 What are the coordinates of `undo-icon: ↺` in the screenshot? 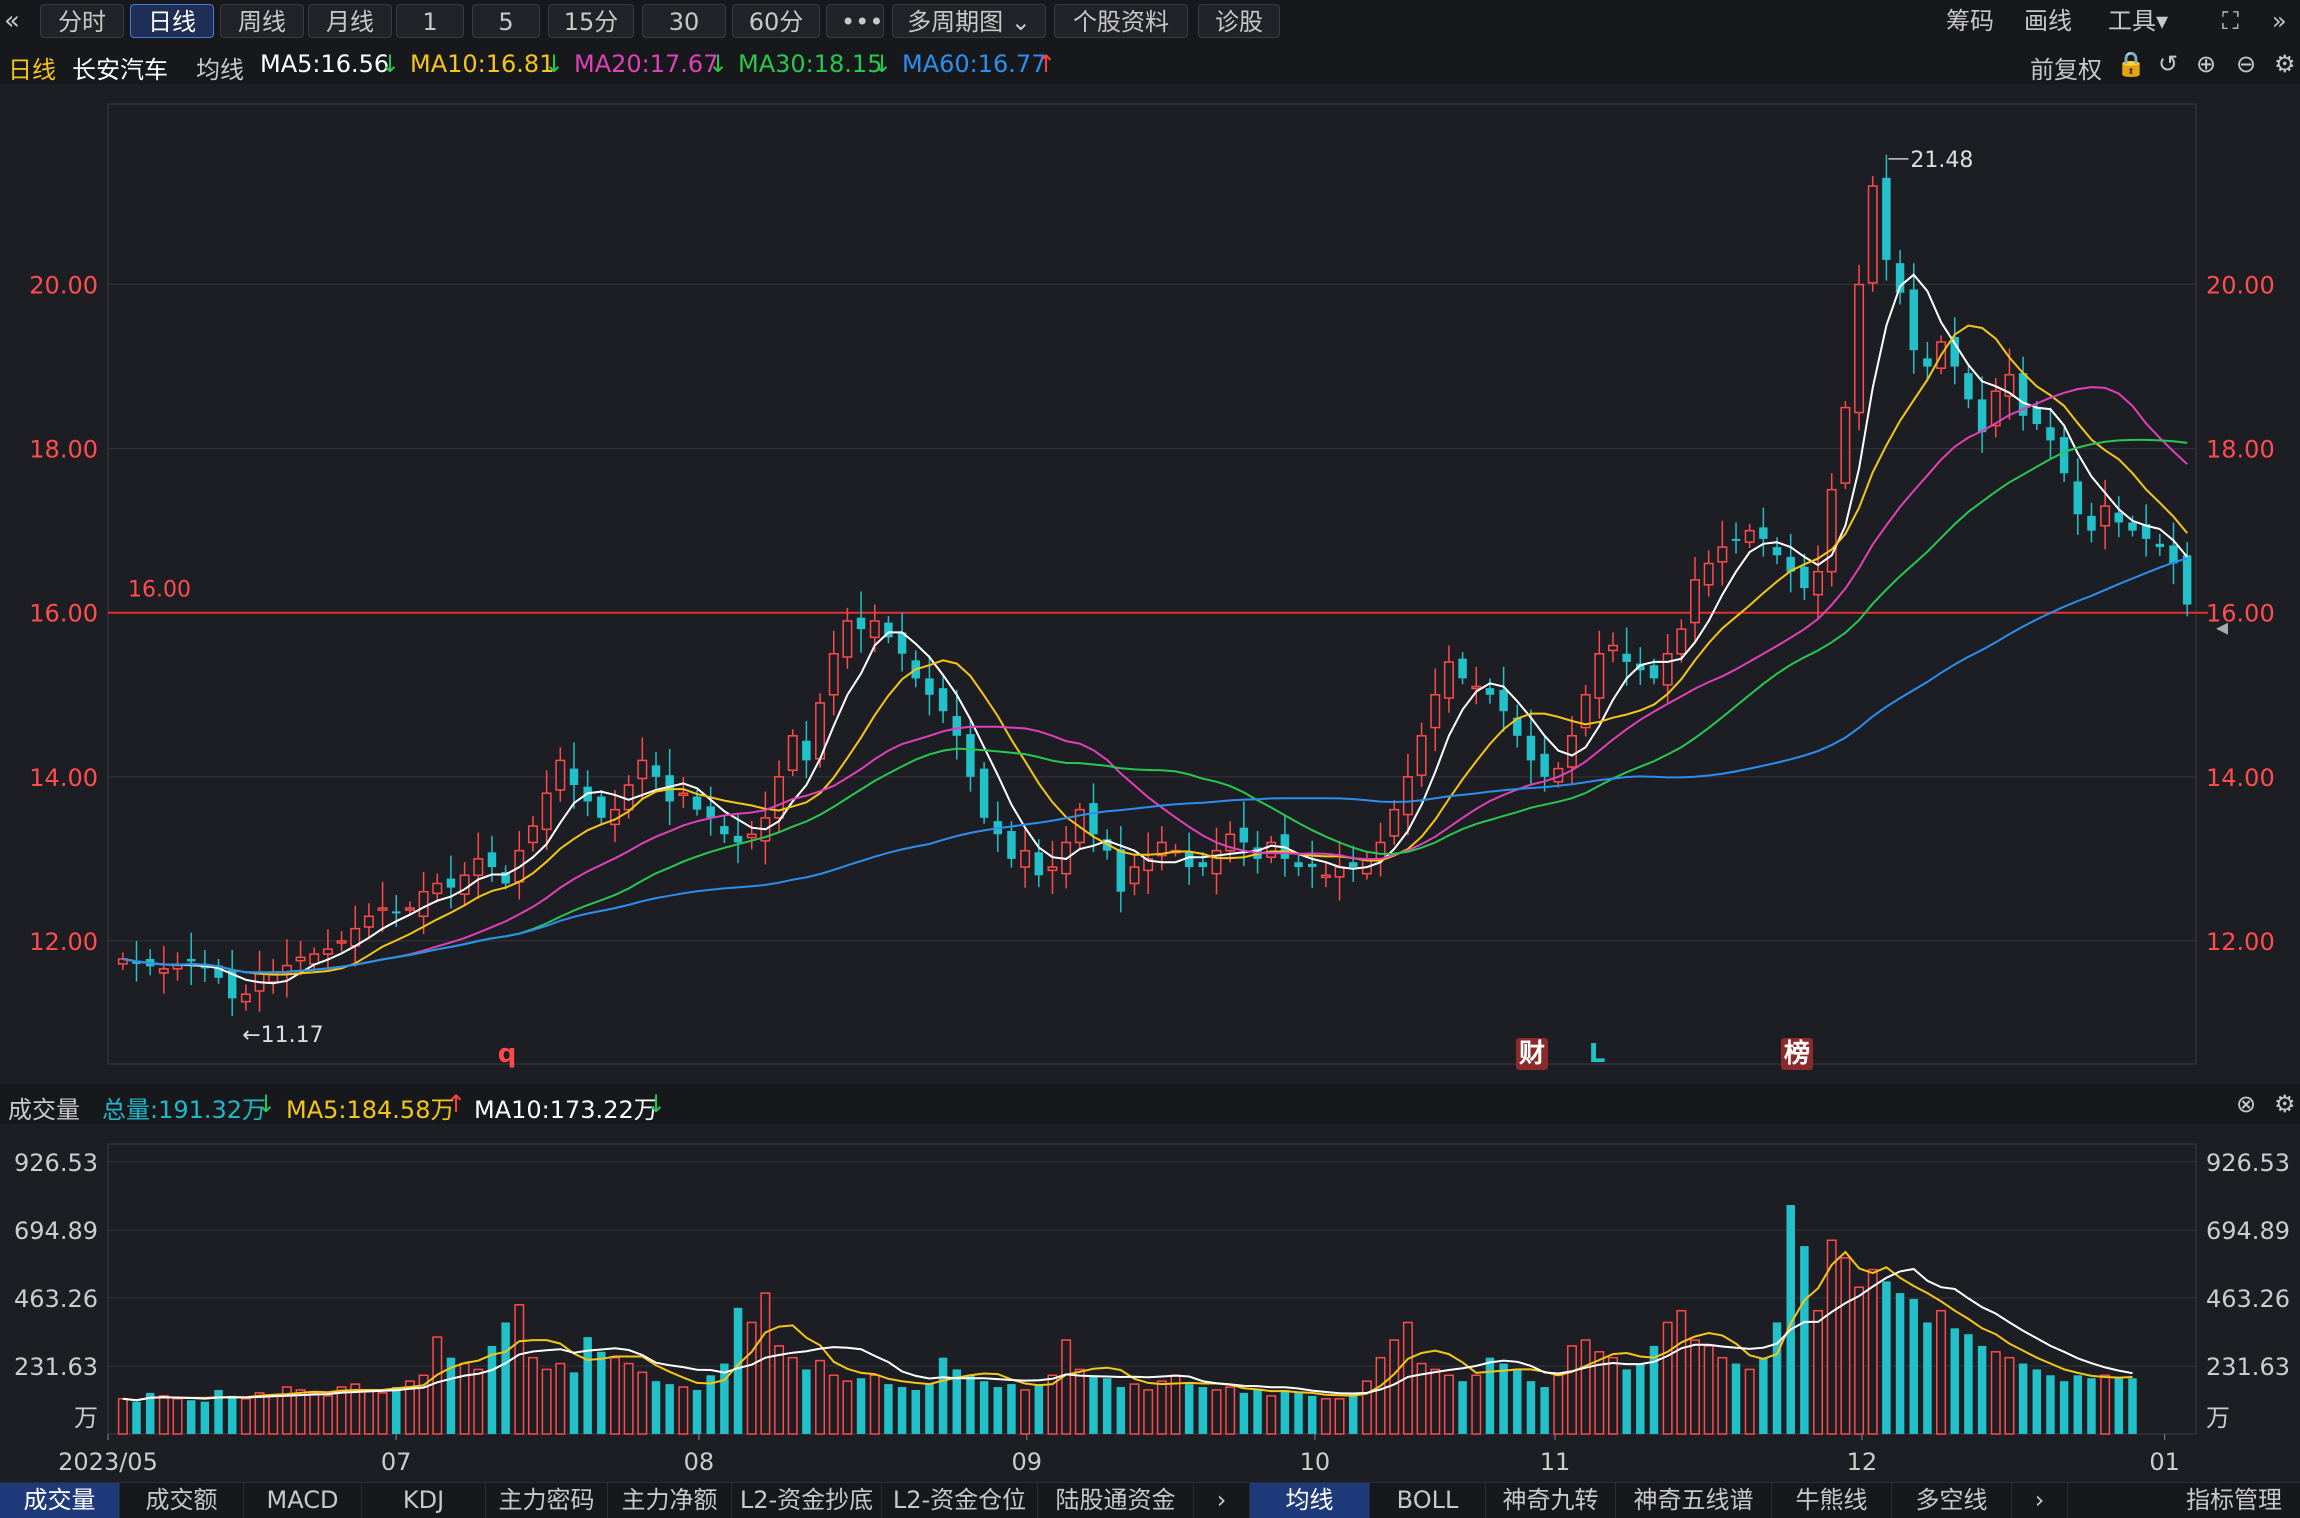 It's located at (2168, 64).